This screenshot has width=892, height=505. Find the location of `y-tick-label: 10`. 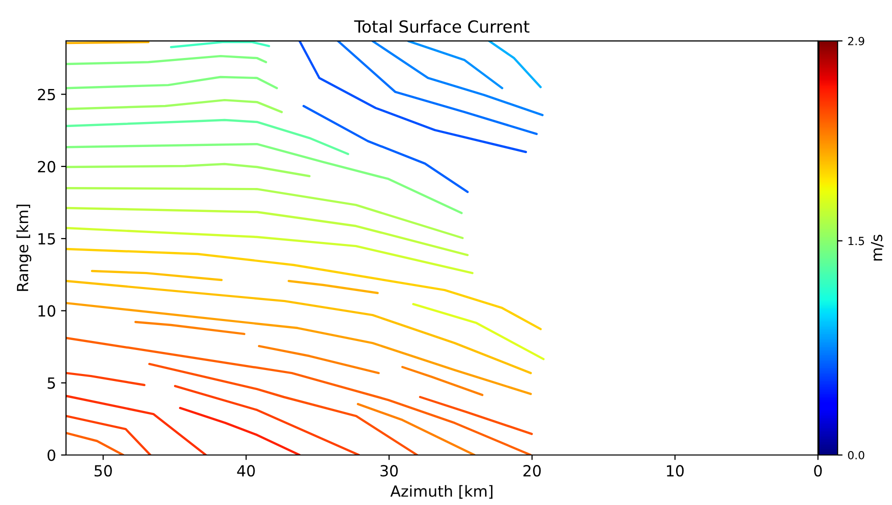

y-tick-label: 10 is located at coordinates (47, 311).